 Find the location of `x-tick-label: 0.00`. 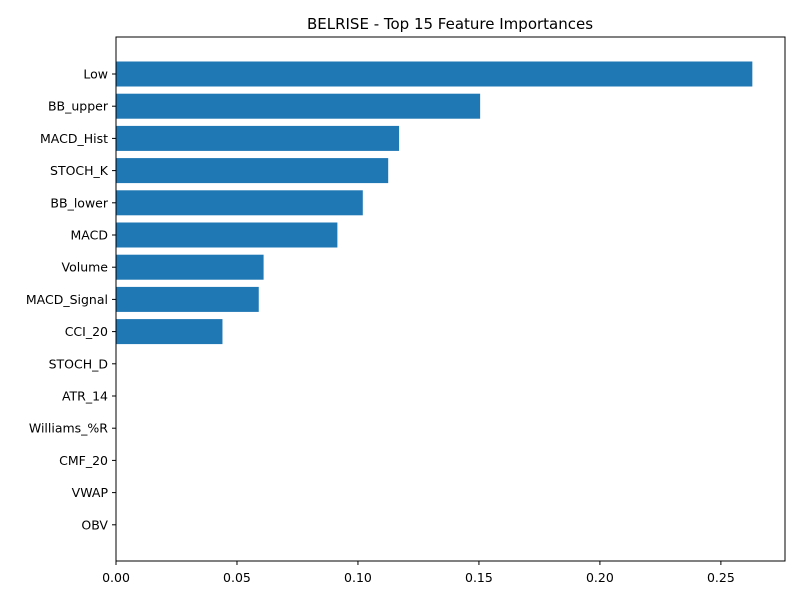

x-tick-label: 0.00 is located at coordinates (116, 577).